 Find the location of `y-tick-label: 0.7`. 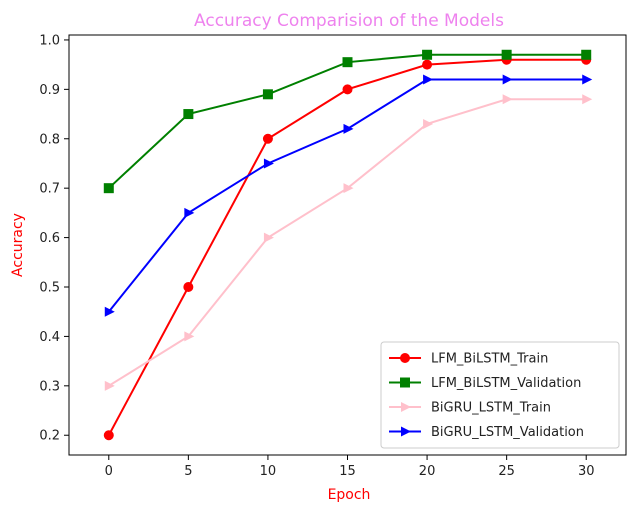

y-tick-label: 0.7 is located at coordinates (49, 189).